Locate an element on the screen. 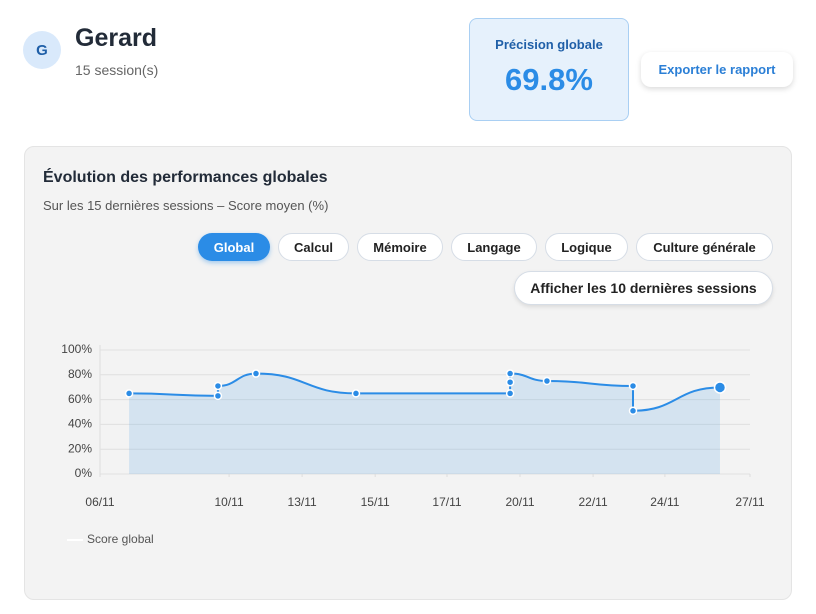 This screenshot has height=614, width=816. x-tick-label: 22/11 is located at coordinates (593, 502).